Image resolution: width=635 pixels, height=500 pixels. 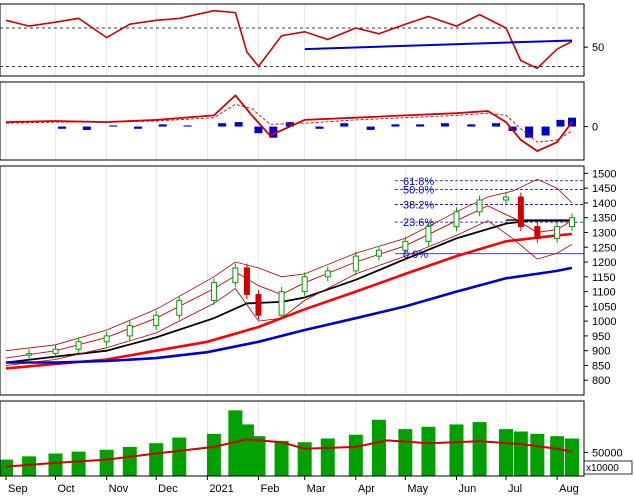 I want to click on y-tick-label: 0, so click(x=595, y=128).